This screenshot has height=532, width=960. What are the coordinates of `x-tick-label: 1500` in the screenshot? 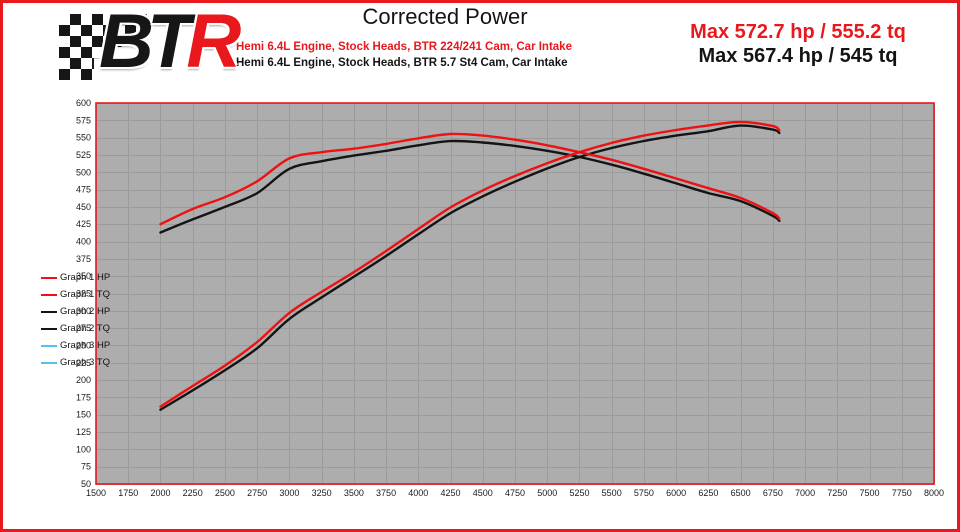 It's located at (96, 493).